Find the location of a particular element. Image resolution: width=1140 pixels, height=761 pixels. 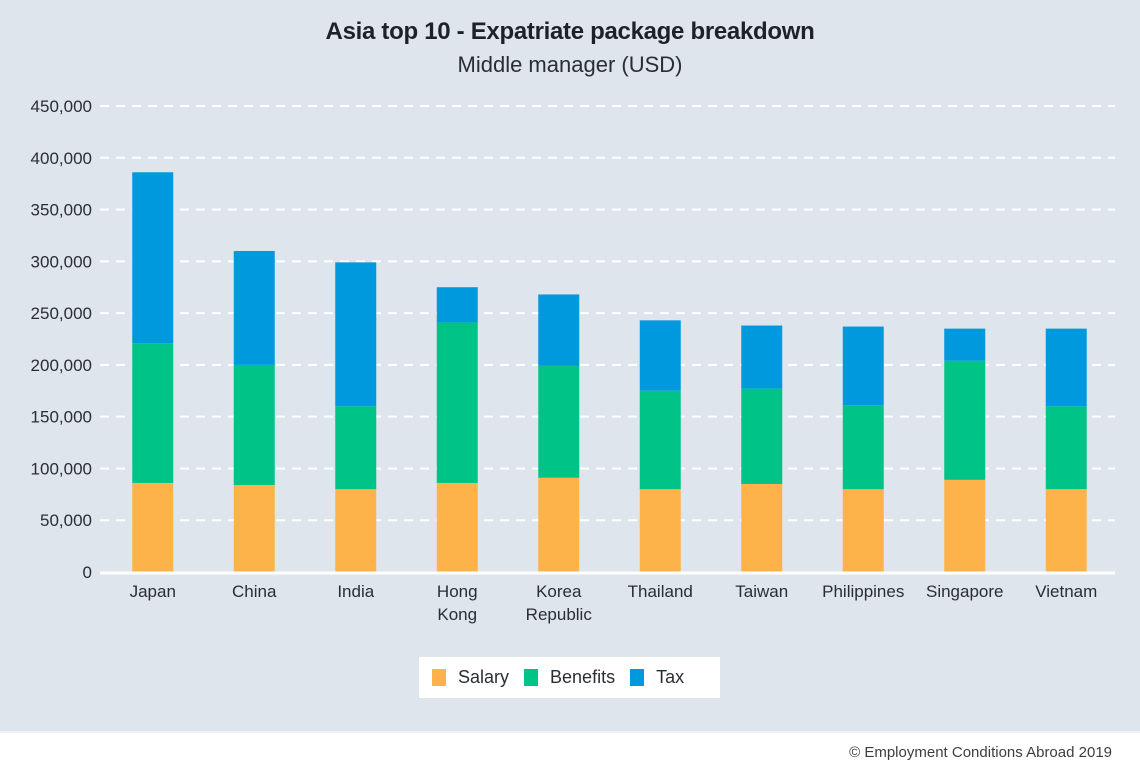

legend-label-tax: Tax is located at coordinates (670, 677).